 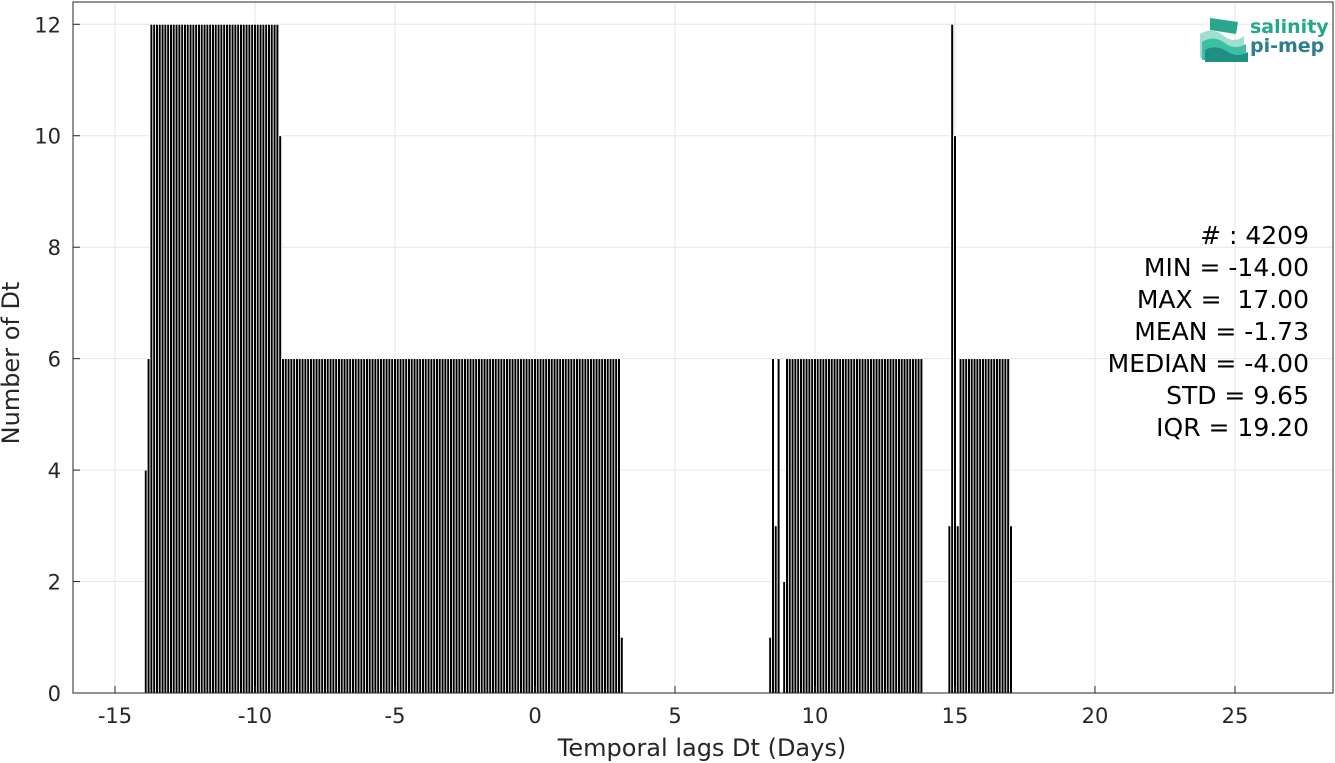 I want to click on x-axis-label: Temporal lags Dt (Days), so click(x=701, y=748).